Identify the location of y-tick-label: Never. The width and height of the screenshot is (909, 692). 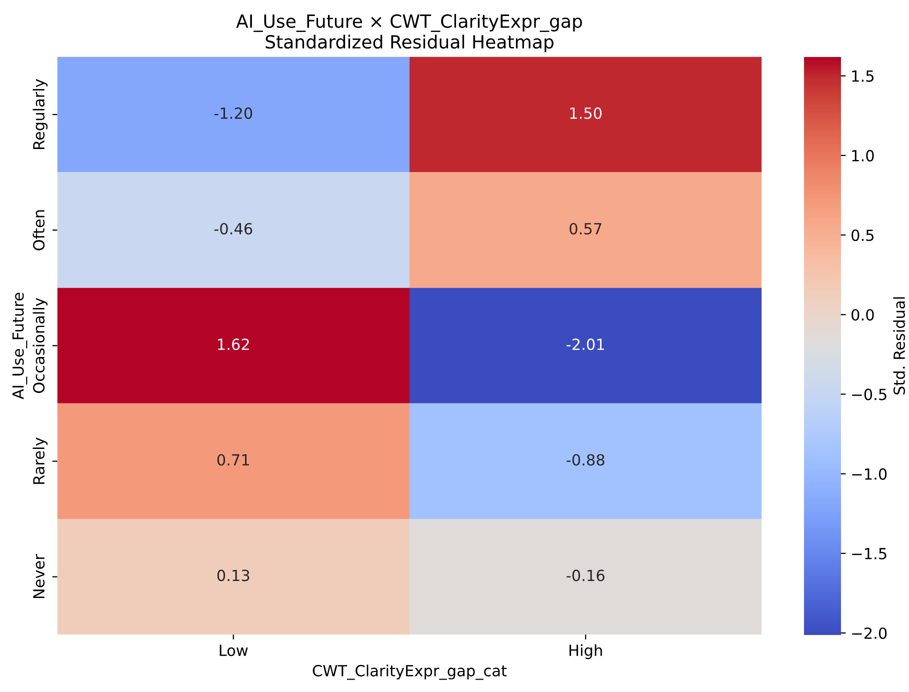
(39, 576).